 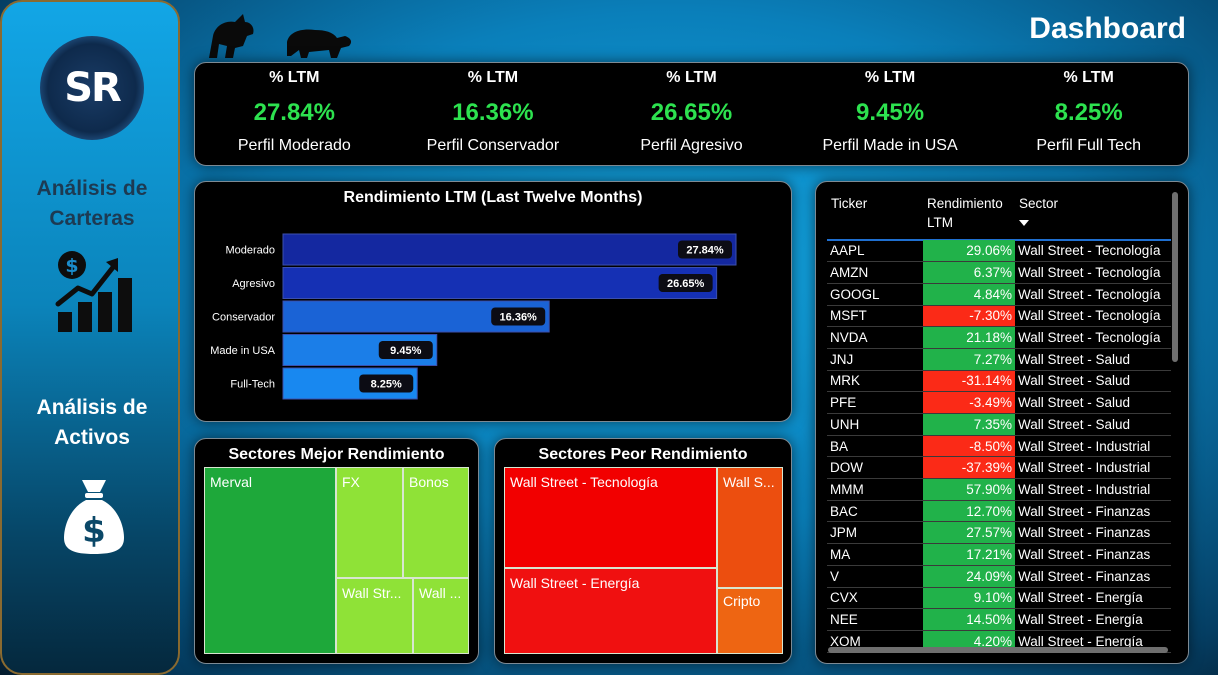 What do you see at coordinates (875, 511) in the screenshot?
I see `ticker-cell: BAC` at bounding box center [875, 511].